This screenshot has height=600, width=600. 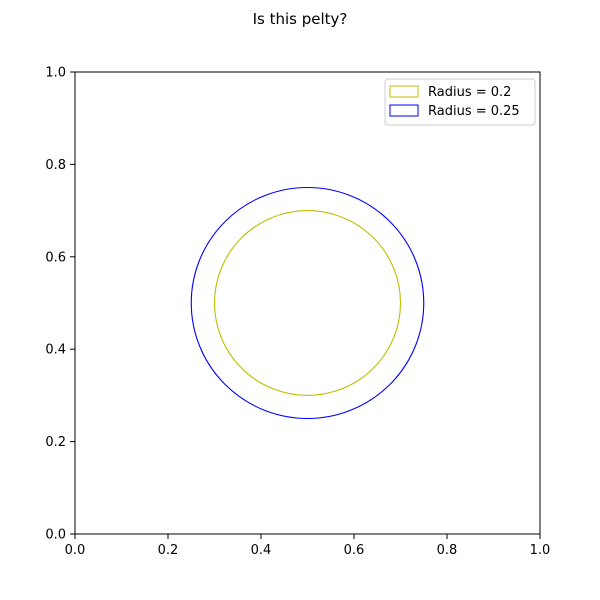 What do you see at coordinates (168, 550) in the screenshot?
I see `x-tick-label: 0.2` at bounding box center [168, 550].